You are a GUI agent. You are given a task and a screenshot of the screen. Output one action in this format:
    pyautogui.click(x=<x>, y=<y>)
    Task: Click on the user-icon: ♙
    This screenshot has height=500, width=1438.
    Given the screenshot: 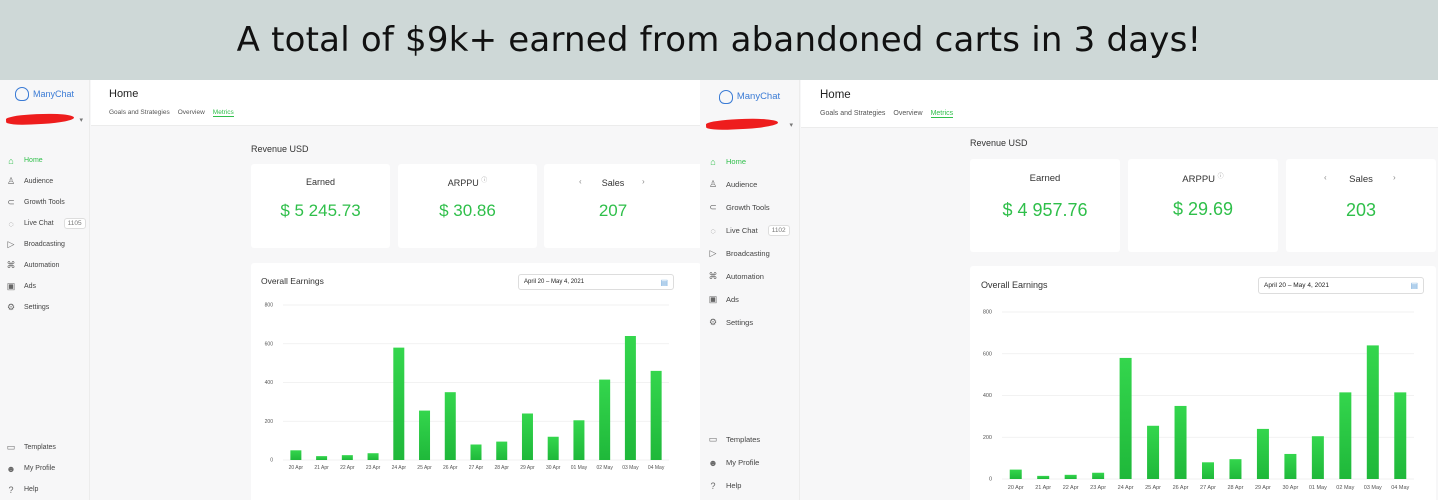 What is the action you would take?
    pyautogui.click(x=11, y=181)
    